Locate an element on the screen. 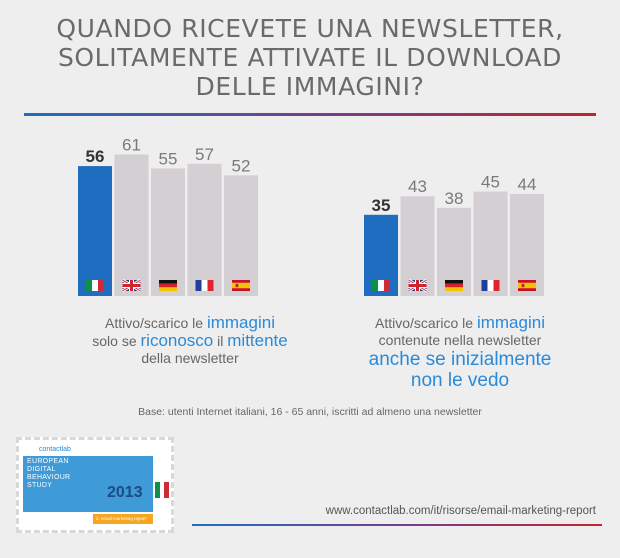 This screenshot has height=558, width=620. caption-left-text-3: il is located at coordinates (220, 341).